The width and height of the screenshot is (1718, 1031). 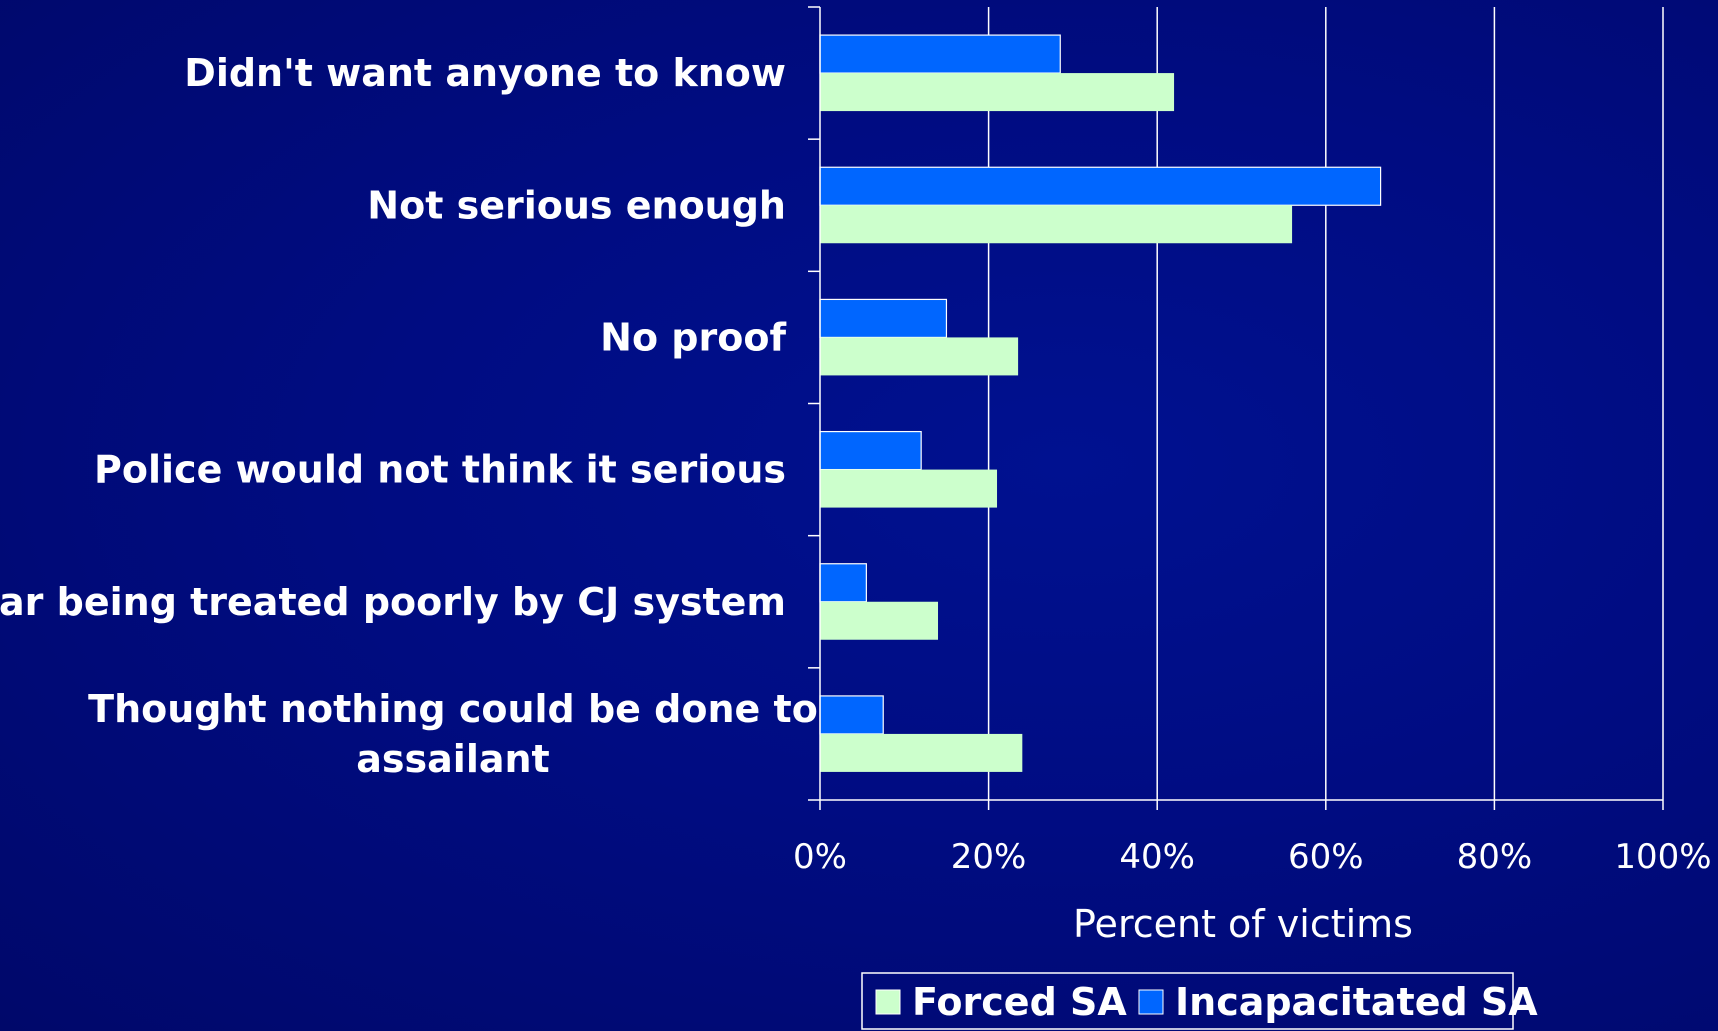 I want to click on x-tick-label: 20%, so click(x=989, y=857).